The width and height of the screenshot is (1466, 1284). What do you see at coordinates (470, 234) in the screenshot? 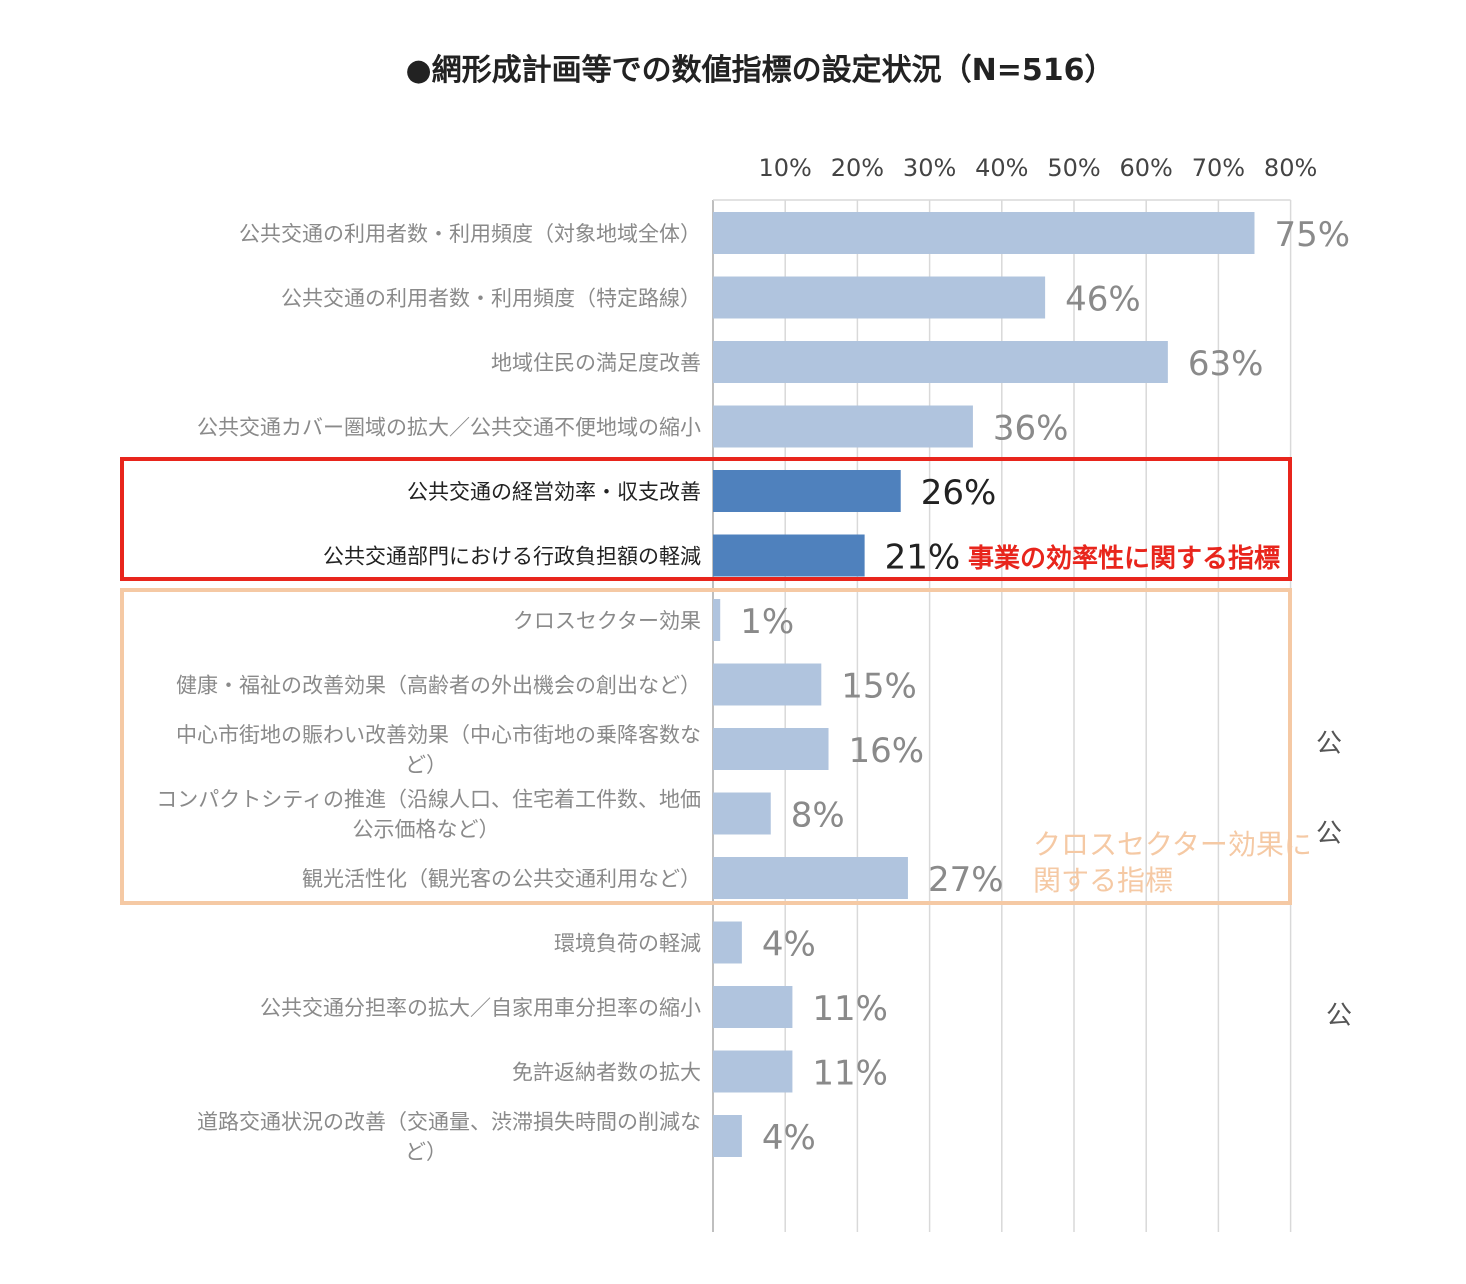
I see `category-label: 公共交通の利用者数・利用頻度（対象地域全体）` at bounding box center [470, 234].